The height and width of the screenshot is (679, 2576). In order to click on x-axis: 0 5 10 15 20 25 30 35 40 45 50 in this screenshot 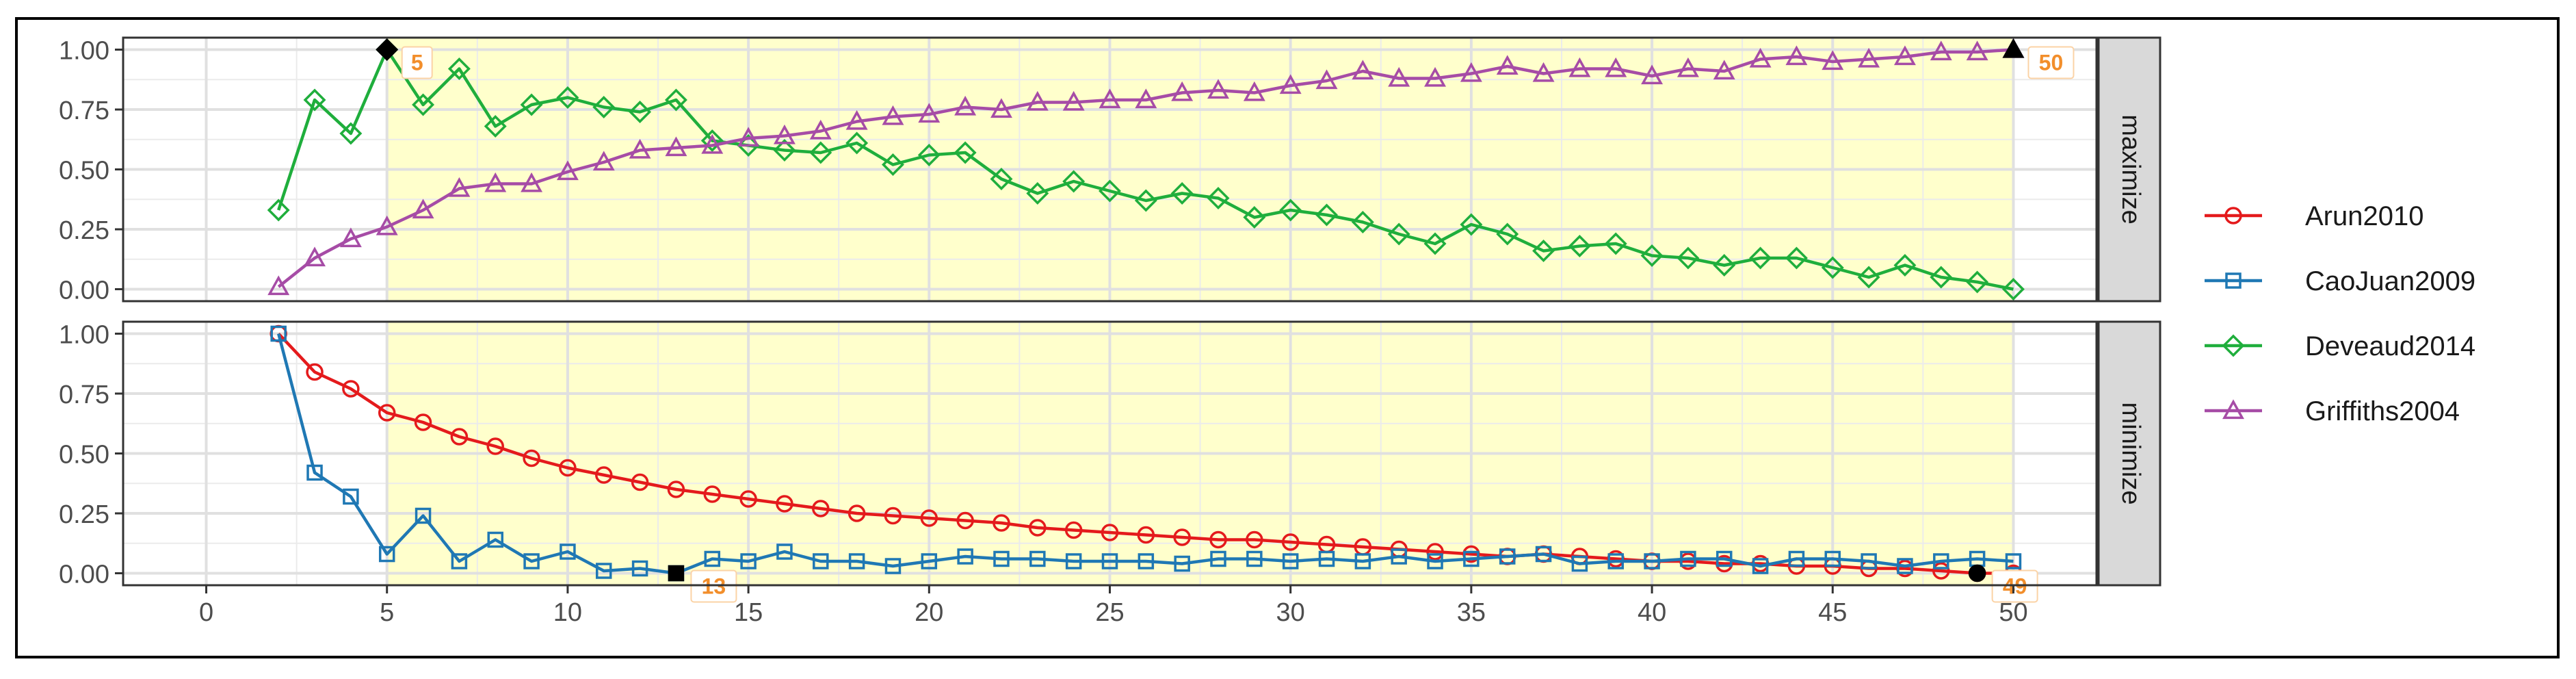, I will do `click(1113, 606)`.